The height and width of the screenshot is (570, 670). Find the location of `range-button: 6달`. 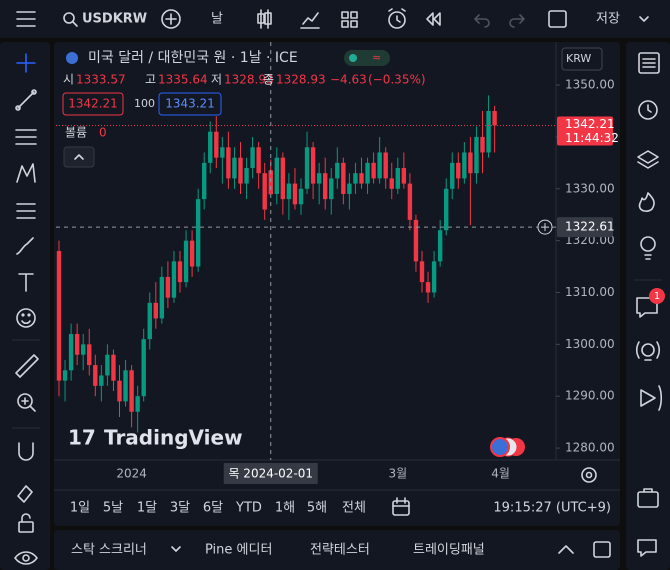

range-button: 6달 is located at coordinates (213, 508).